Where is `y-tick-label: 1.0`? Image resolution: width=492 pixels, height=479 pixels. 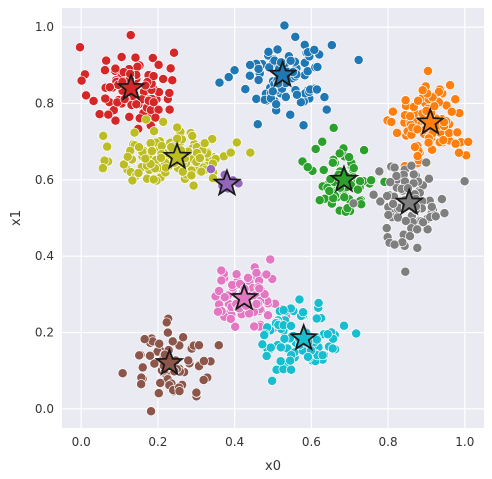 y-tick-label: 1.0 is located at coordinates (44, 27).